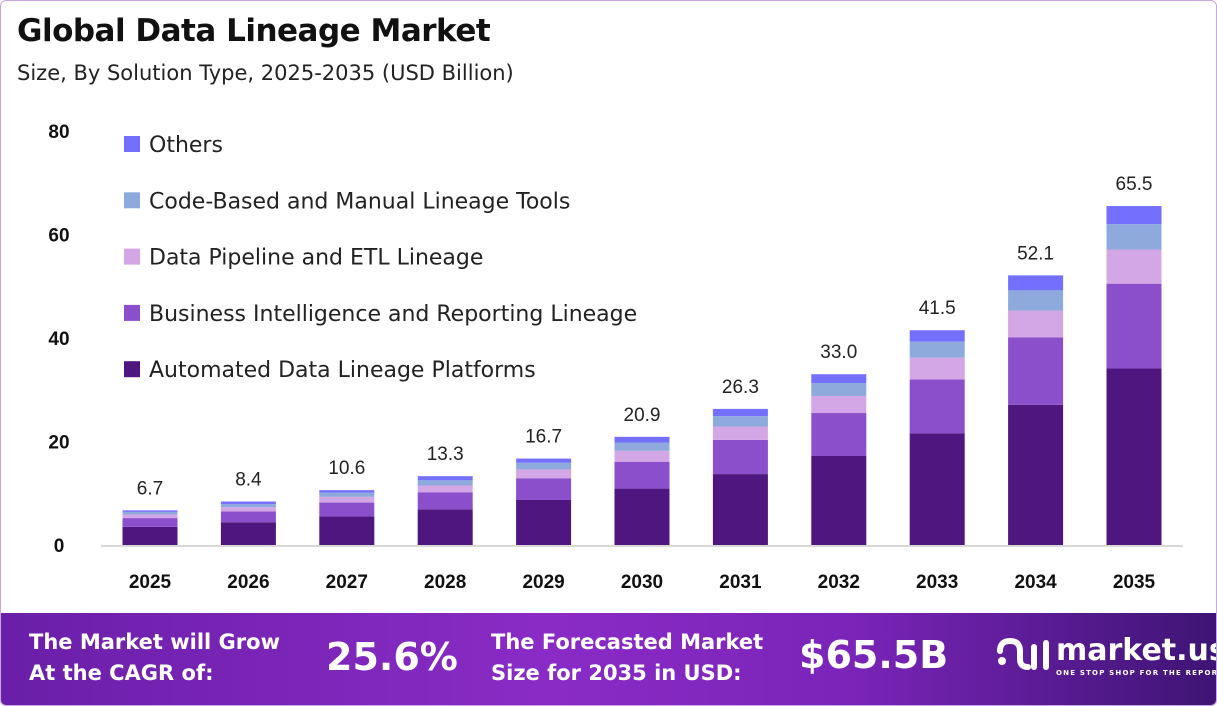  Describe the element at coordinates (342, 370) in the screenshot. I see `legend-label: Automated Data Lineage Platforms` at that location.